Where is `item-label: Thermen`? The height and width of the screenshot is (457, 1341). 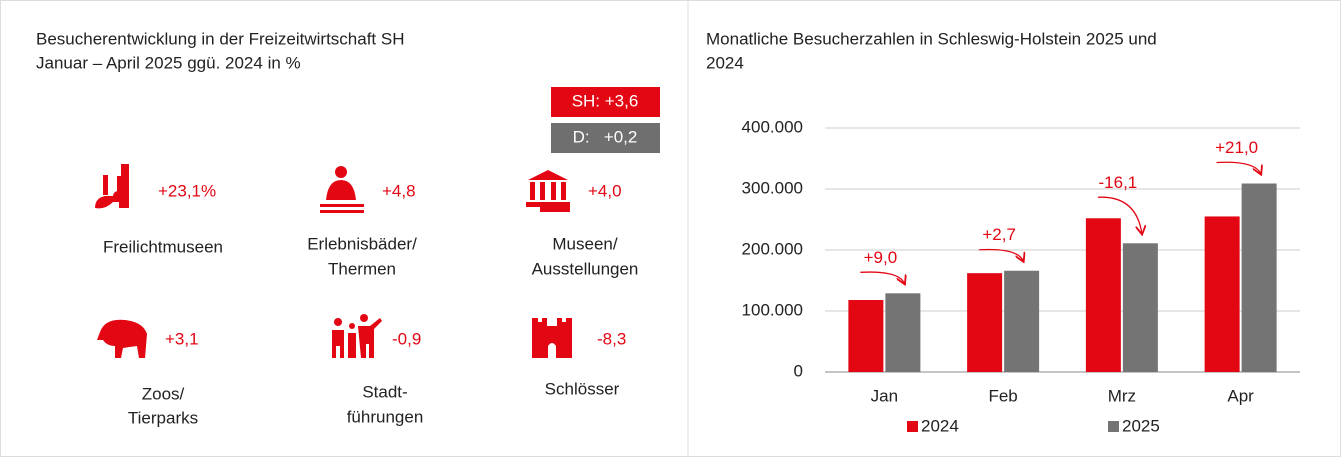 item-label: Thermen is located at coordinates (362, 268).